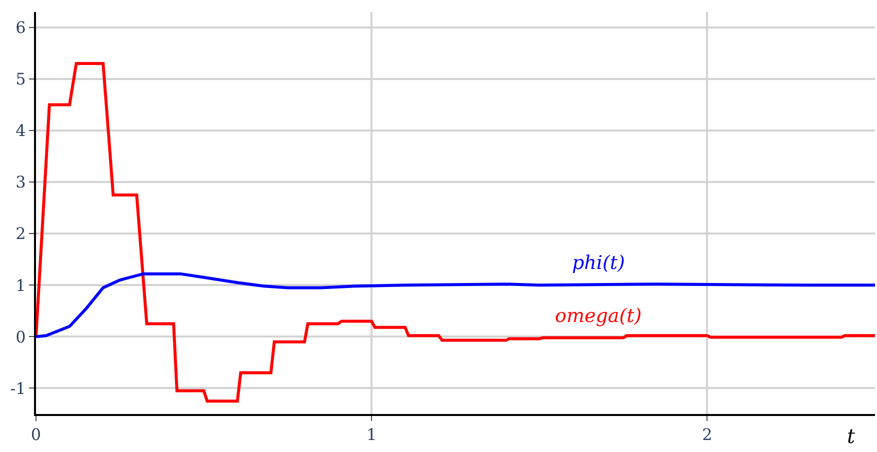 Image resolution: width=877 pixels, height=452 pixels. I want to click on series-label: phi(t), so click(598, 263).